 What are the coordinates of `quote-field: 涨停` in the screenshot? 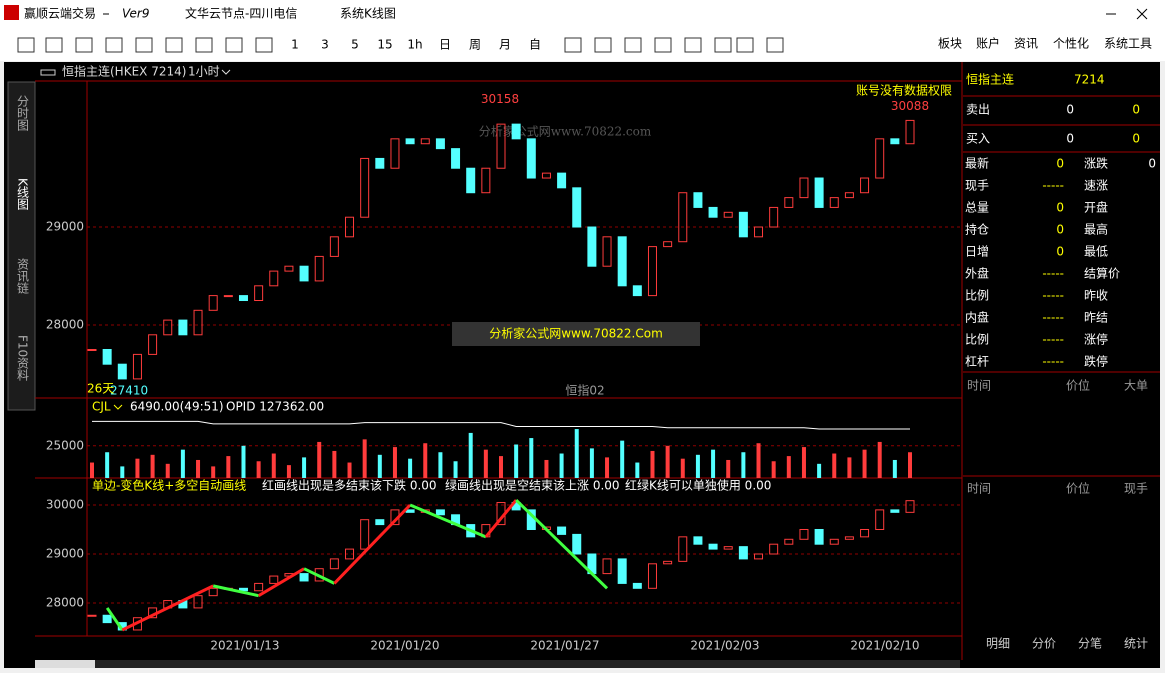 It's located at (1096, 339).